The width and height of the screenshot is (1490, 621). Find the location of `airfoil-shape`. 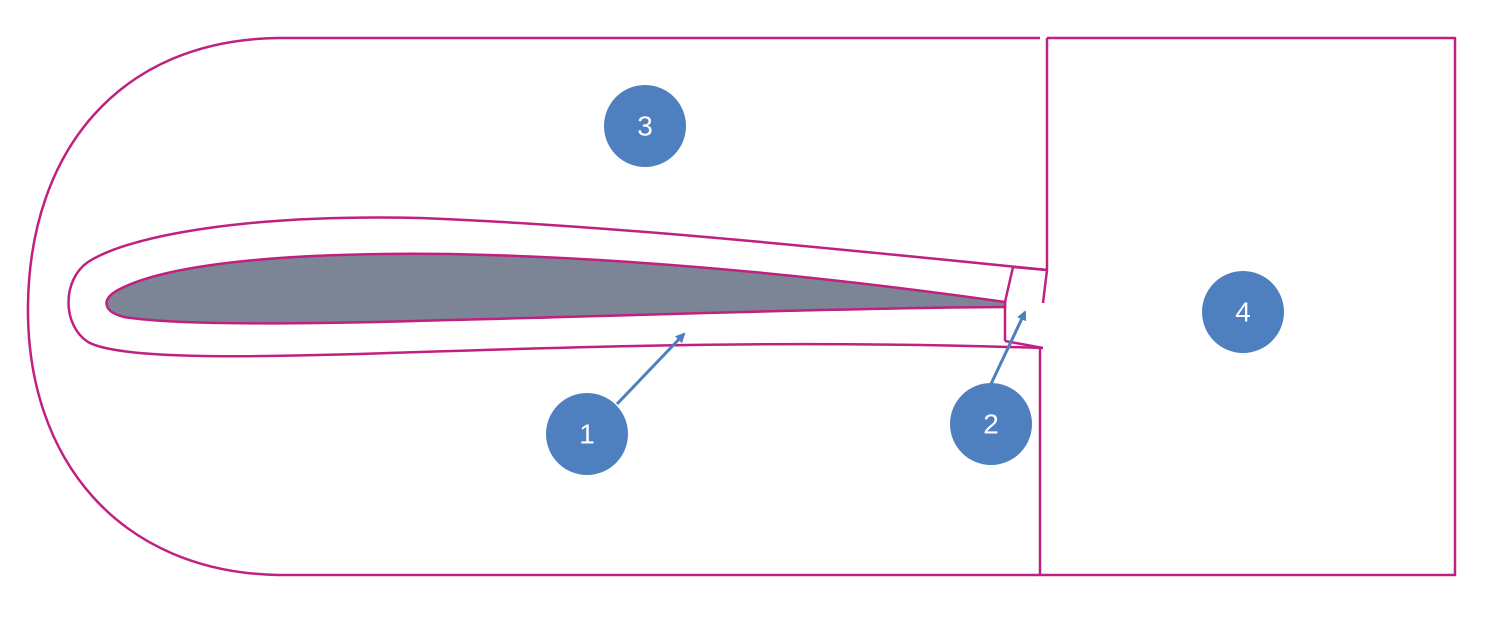

airfoil-shape is located at coordinates (556, 288).